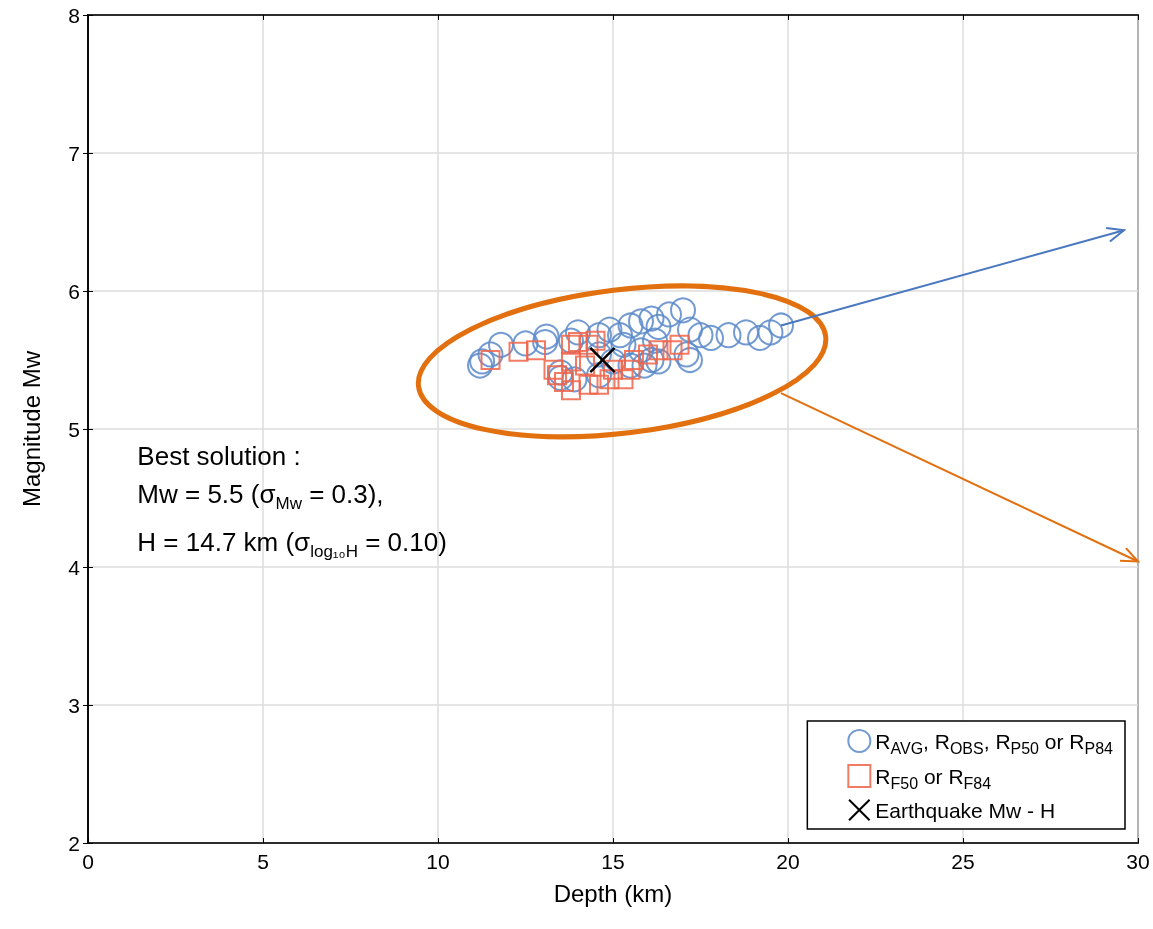 Image resolution: width=1153 pixels, height=929 pixels. I want to click on y-tick-label: 8, so click(74, 15).